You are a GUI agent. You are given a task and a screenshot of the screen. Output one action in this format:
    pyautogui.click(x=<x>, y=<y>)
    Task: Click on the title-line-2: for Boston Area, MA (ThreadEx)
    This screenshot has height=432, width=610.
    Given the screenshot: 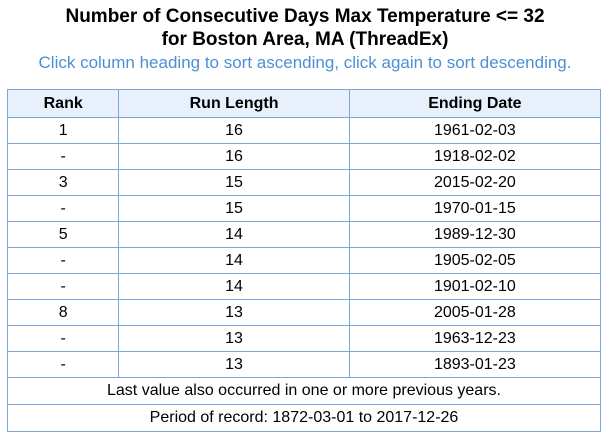 What is the action you would take?
    pyautogui.click(x=305, y=39)
    